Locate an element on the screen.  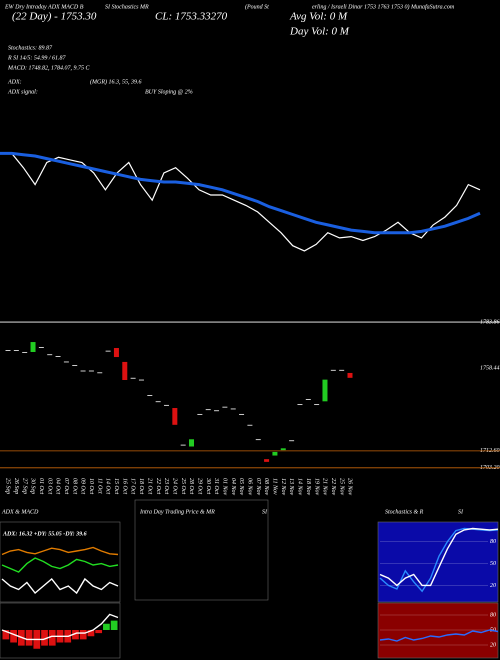
x-tick-label: 29 Oct is located at coordinates (199, 486).